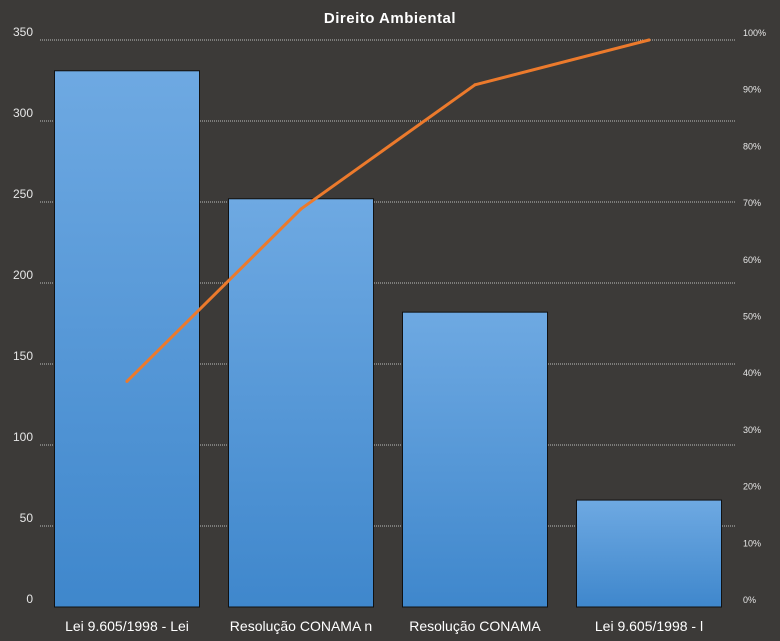  Describe the element at coordinates (23, 194) in the screenshot. I see `y-tick-label: 250` at that location.